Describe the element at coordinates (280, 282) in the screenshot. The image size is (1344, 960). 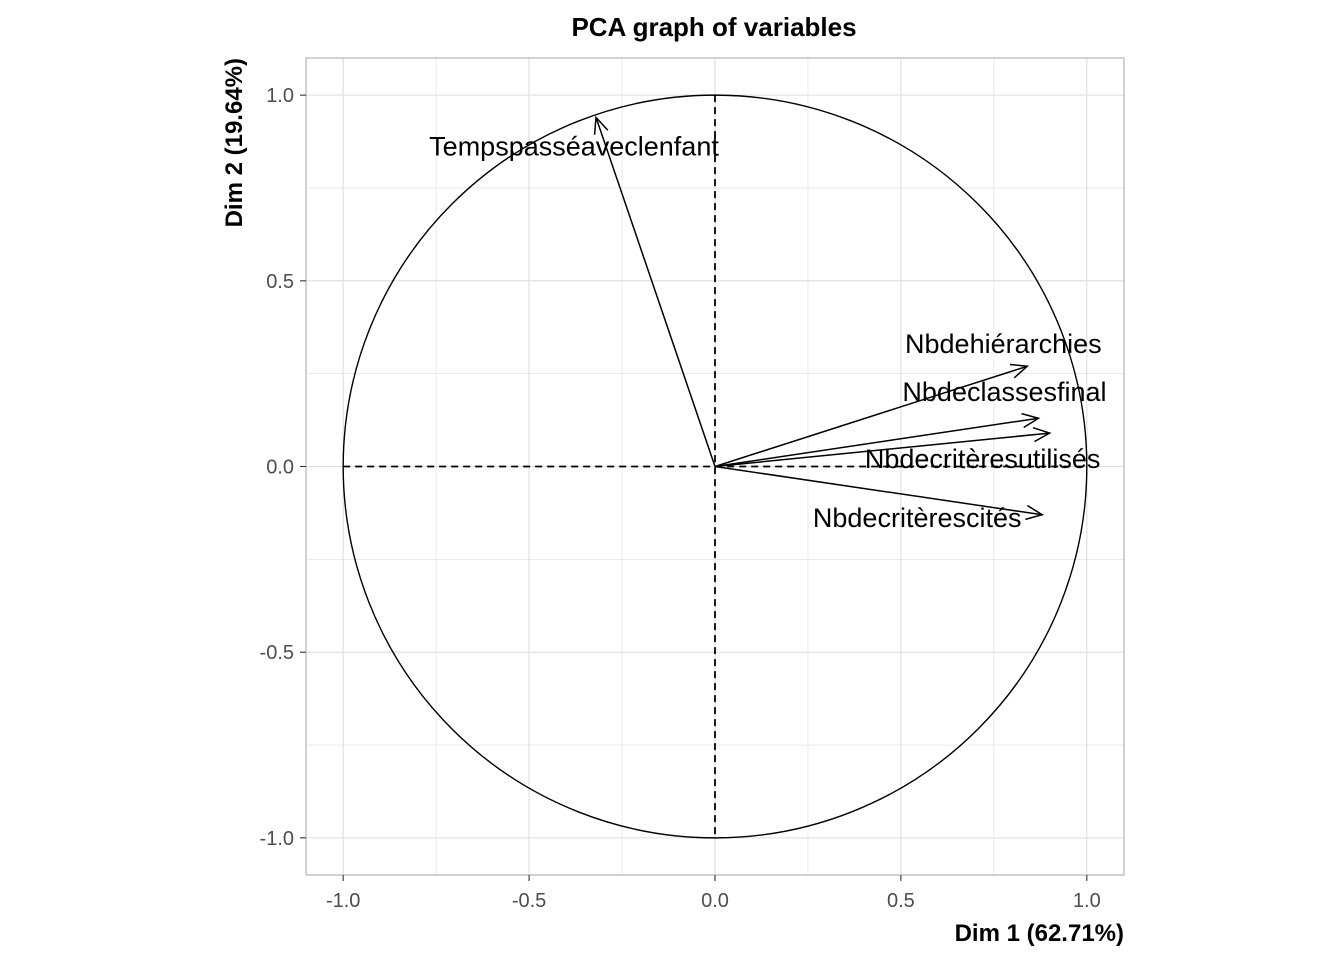
I see `y-tick-label: 0.5` at that location.